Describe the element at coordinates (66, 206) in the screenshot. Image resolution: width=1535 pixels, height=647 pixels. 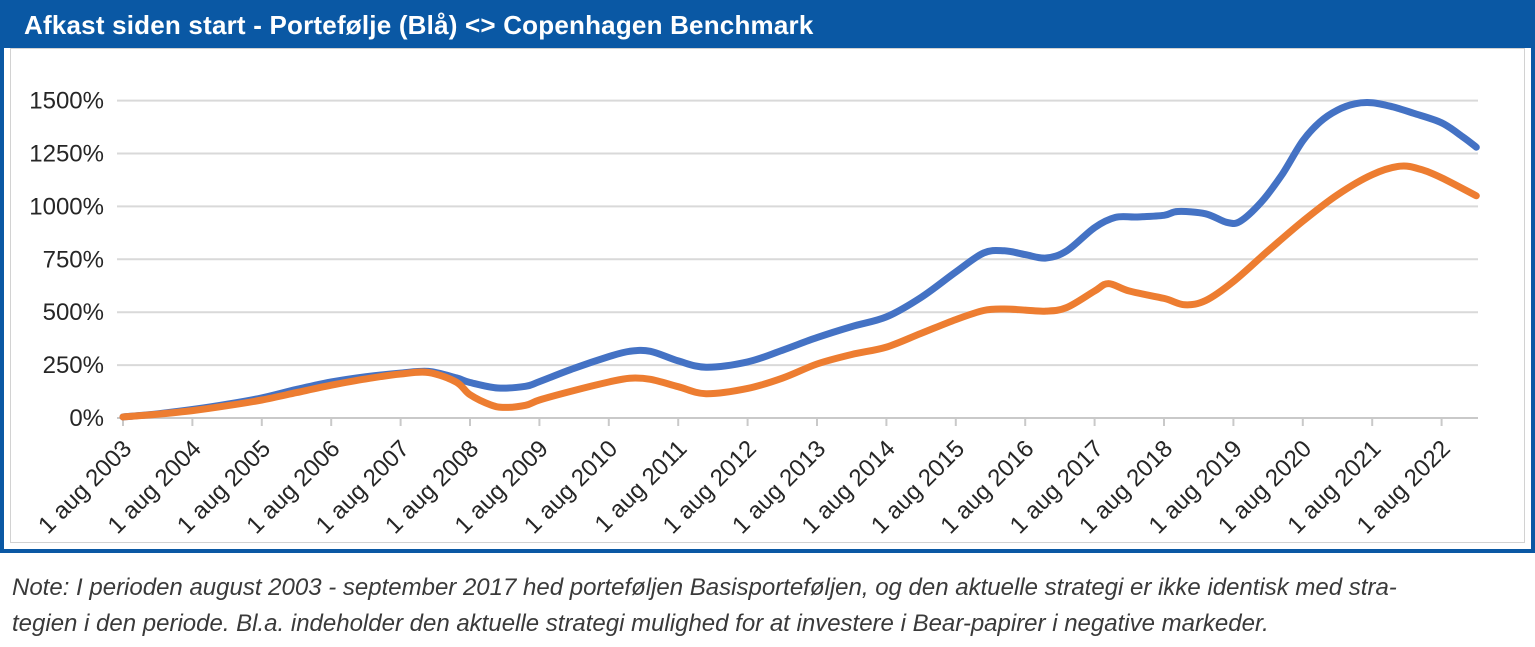
I see `y-tick-label: 1000%` at that location.